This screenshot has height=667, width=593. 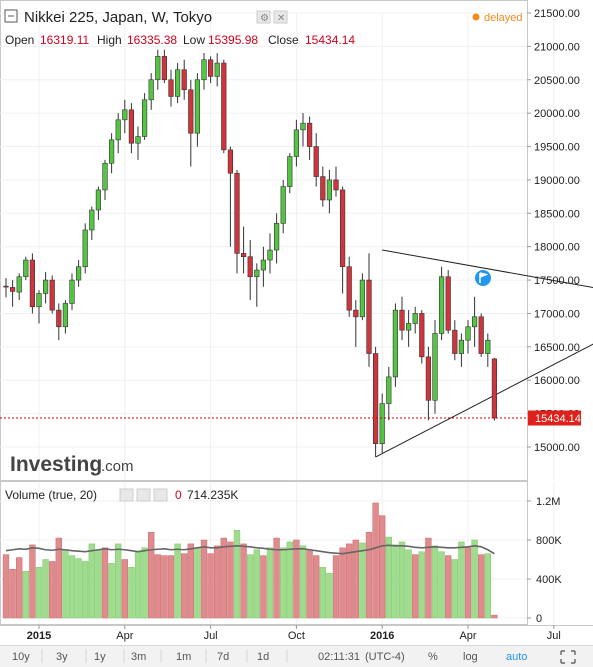 I want to click on volume-bar-down, so click(x=355, y=579).